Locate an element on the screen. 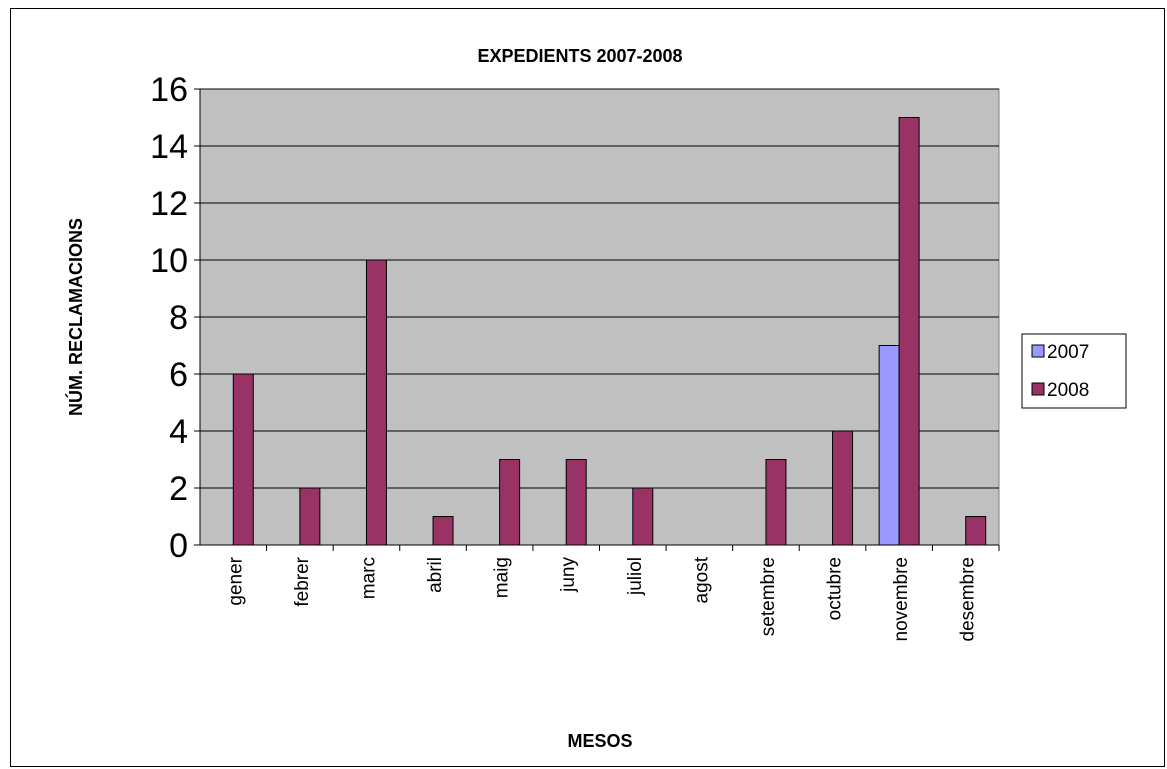 The width and height of the screenshot is (1167, 769). x-axis-label: MESOS is located at coordinates (599, 741).